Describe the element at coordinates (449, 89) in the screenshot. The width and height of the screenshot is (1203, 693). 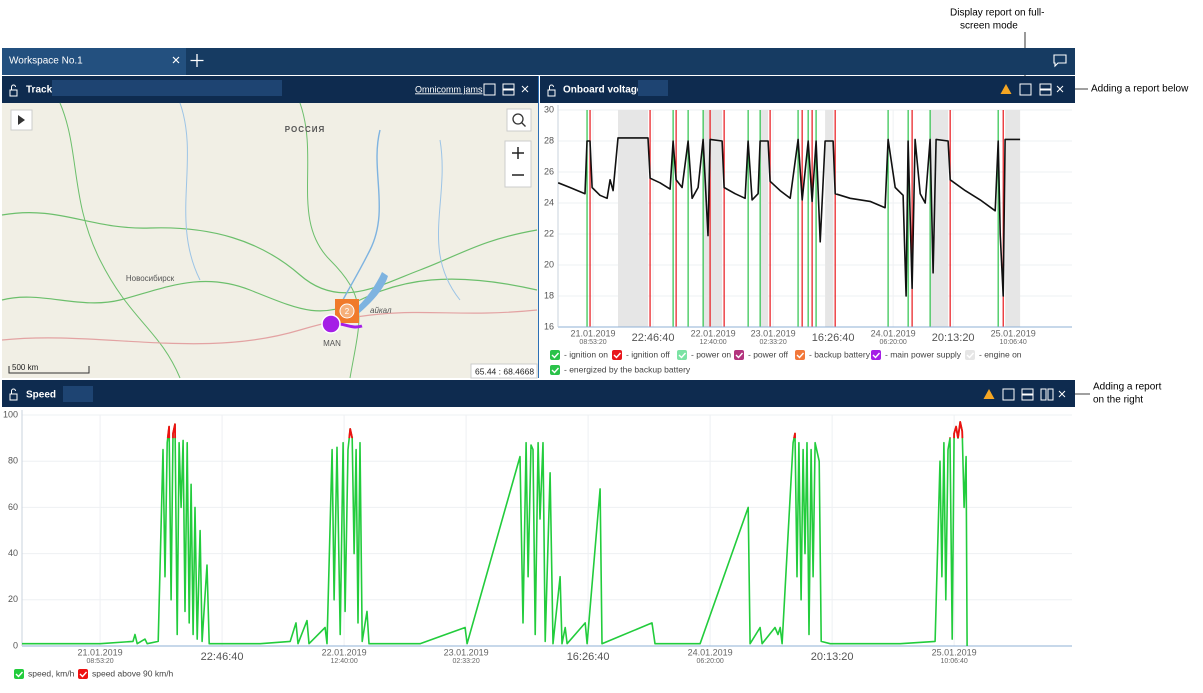
I see `link: Omnicomm jams` at that location.